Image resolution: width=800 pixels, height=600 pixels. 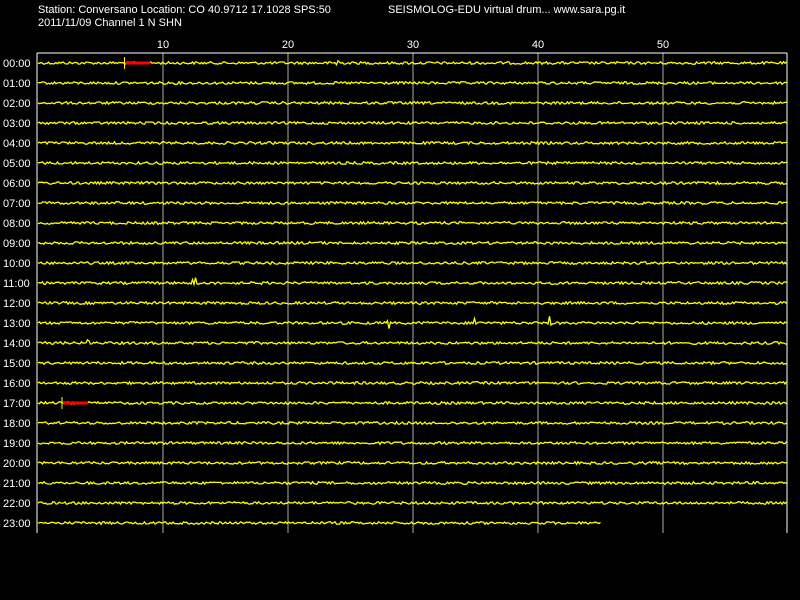 What do you see at coordinates (17, 124) in the screenshot?
I see `row-label: 03:00` at bounding box center [17, 124].